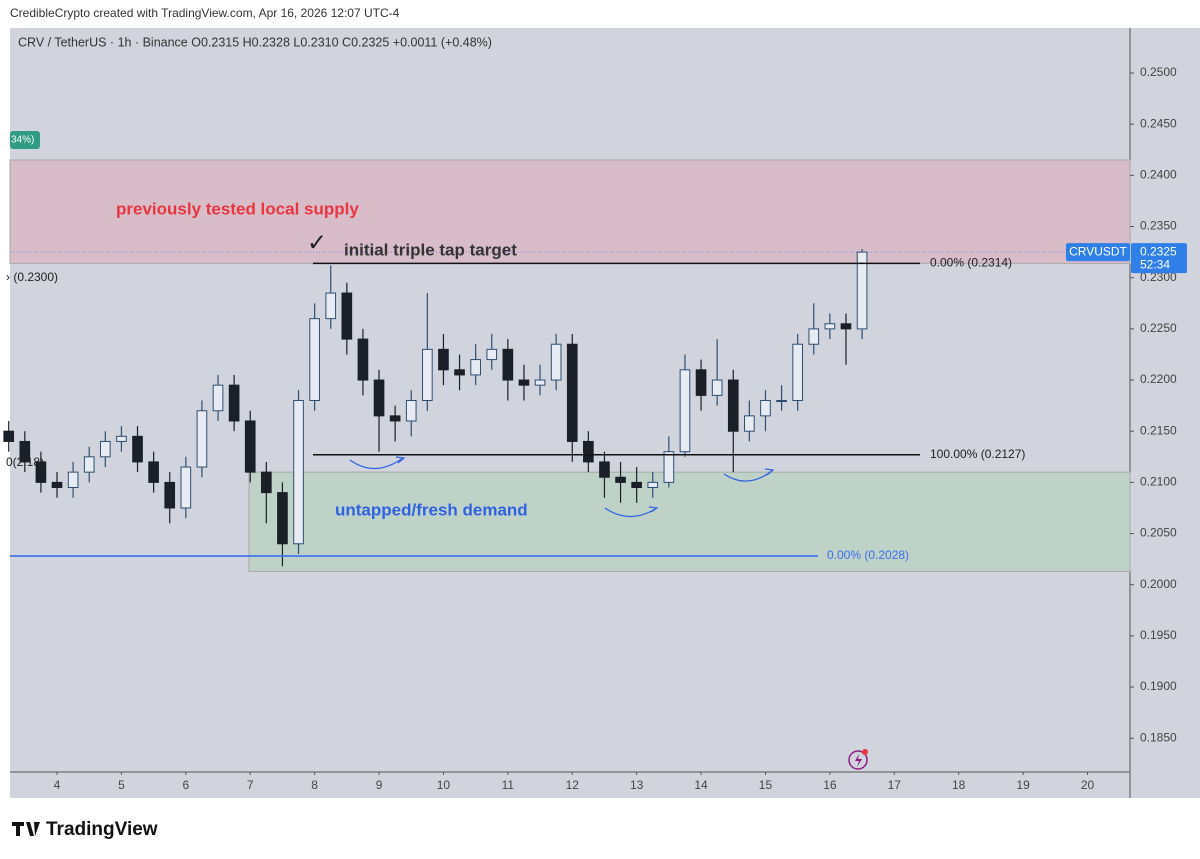 This screenshot has height=859, width=1200. I want to click on y-tick-label: 0.1950, so click(1158, 635).